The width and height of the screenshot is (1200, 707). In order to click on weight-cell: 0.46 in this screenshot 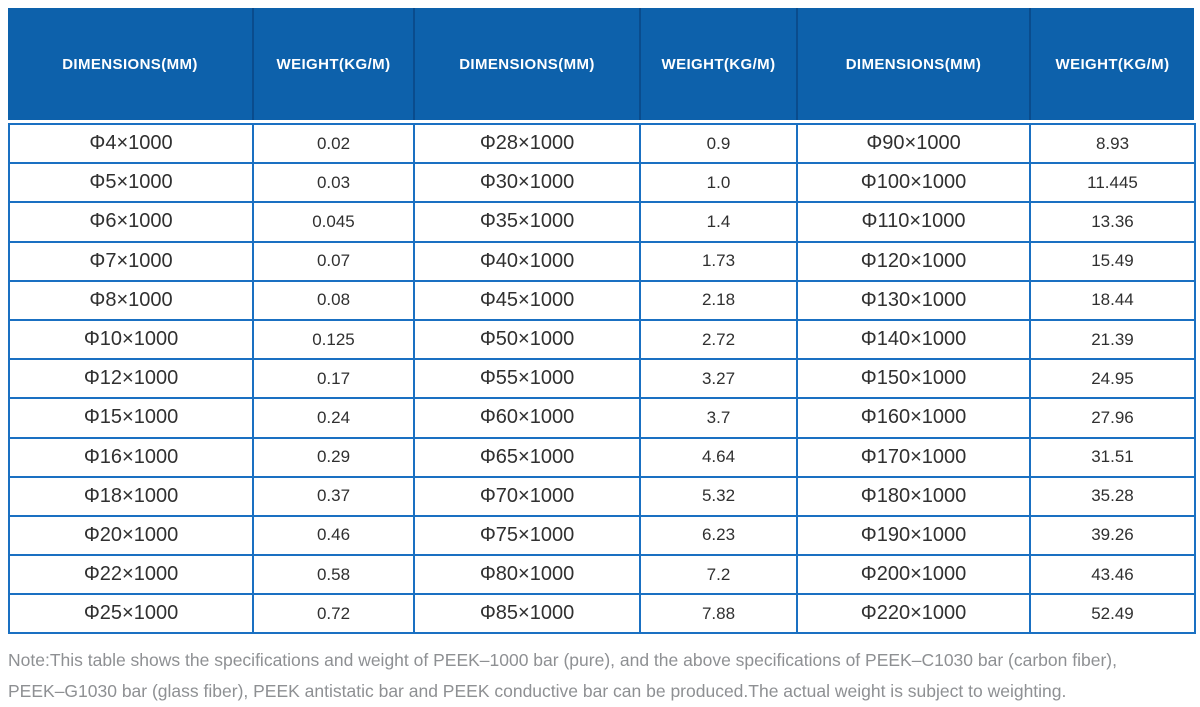, I will do `click(334, 536)`.